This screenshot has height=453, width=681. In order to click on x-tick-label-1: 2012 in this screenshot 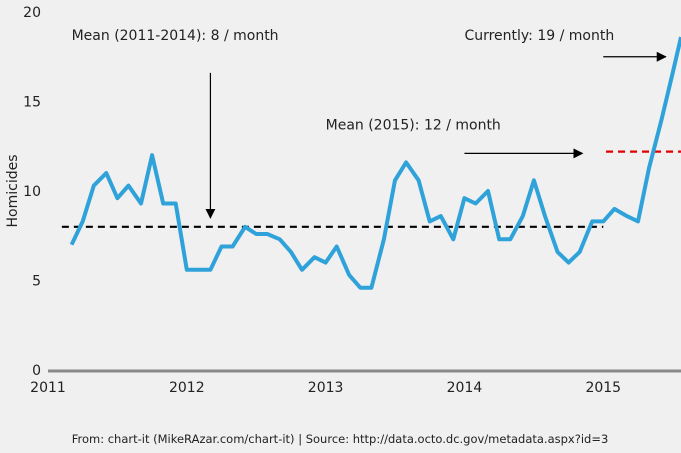, I will do `click(187, 388)`.